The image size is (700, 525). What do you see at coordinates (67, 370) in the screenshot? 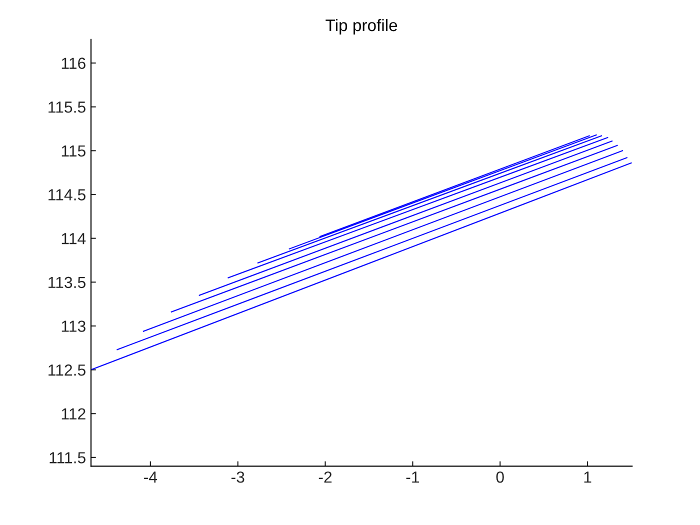
I see `y-tick-label: 112.5` at bounding box center [67, 370].